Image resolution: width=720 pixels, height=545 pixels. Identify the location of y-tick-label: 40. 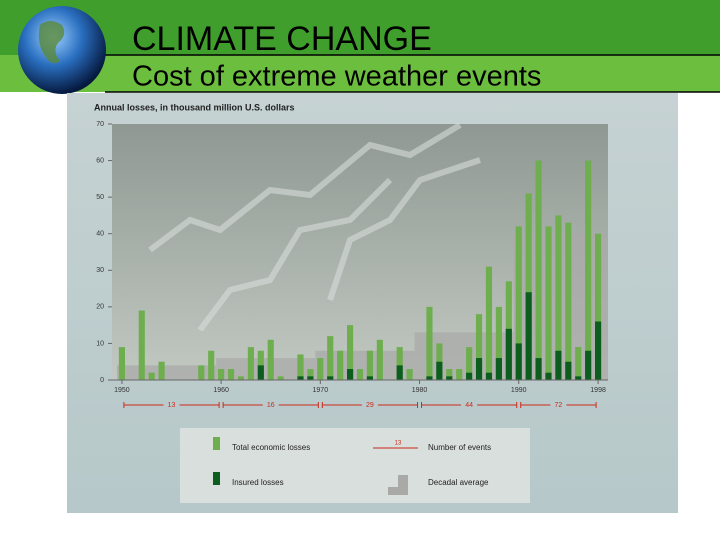
(100, 234).